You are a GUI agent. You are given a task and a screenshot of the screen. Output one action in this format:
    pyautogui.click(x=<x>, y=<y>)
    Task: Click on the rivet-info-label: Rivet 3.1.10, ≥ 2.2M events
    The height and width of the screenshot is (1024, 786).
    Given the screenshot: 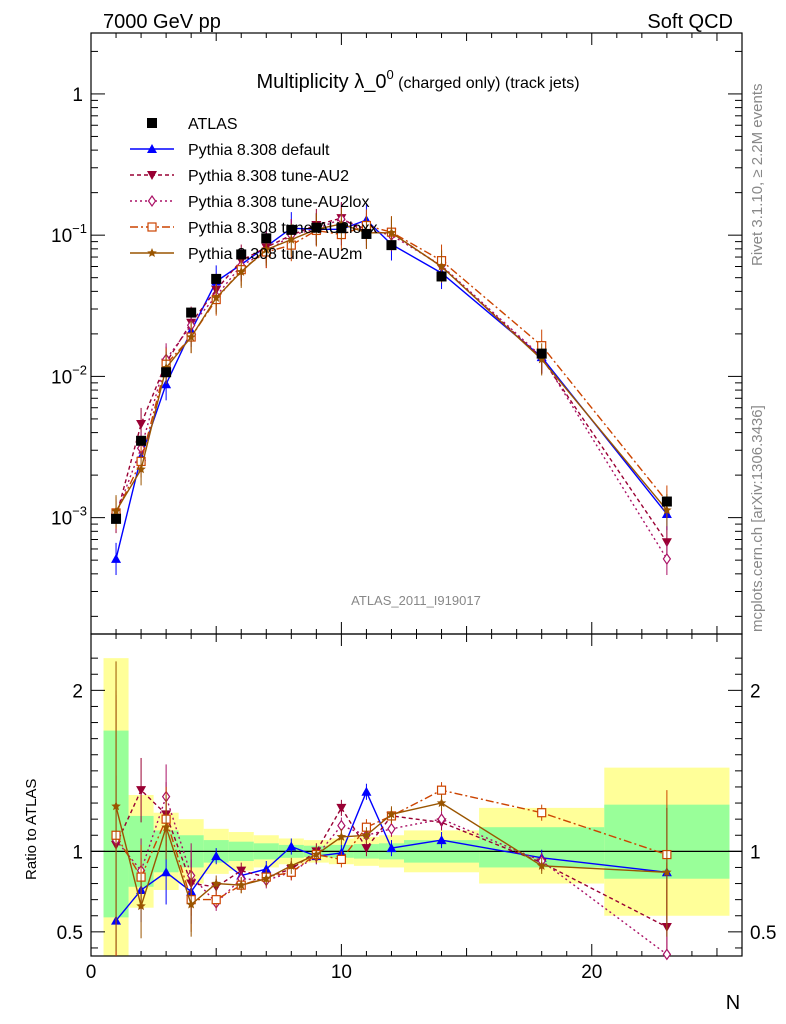 What is the action you would take?
    pyautogui.click(x=757, y=175)
    